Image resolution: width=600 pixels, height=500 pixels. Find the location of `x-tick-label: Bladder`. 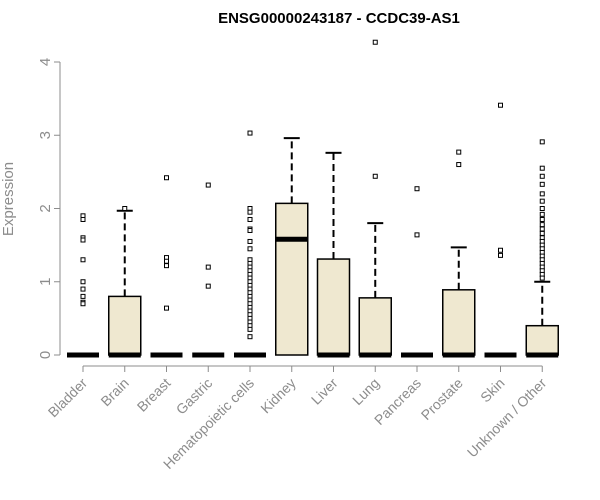

x-tick-label: Bladder is located at coordinates (68, 398).